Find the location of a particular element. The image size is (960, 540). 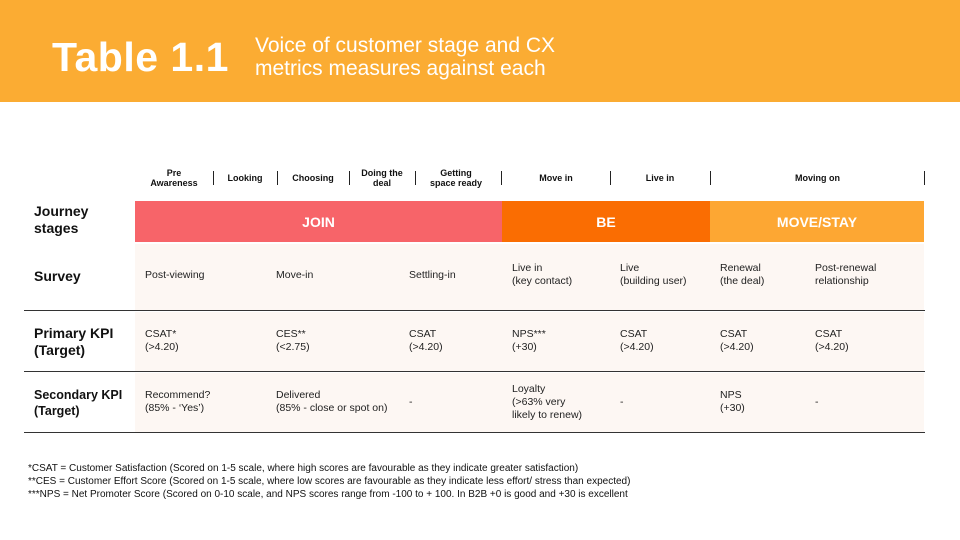

secondary-kpi-cell: Loyalty (>63% very likely to renew) is located at coordinates (547, 402).